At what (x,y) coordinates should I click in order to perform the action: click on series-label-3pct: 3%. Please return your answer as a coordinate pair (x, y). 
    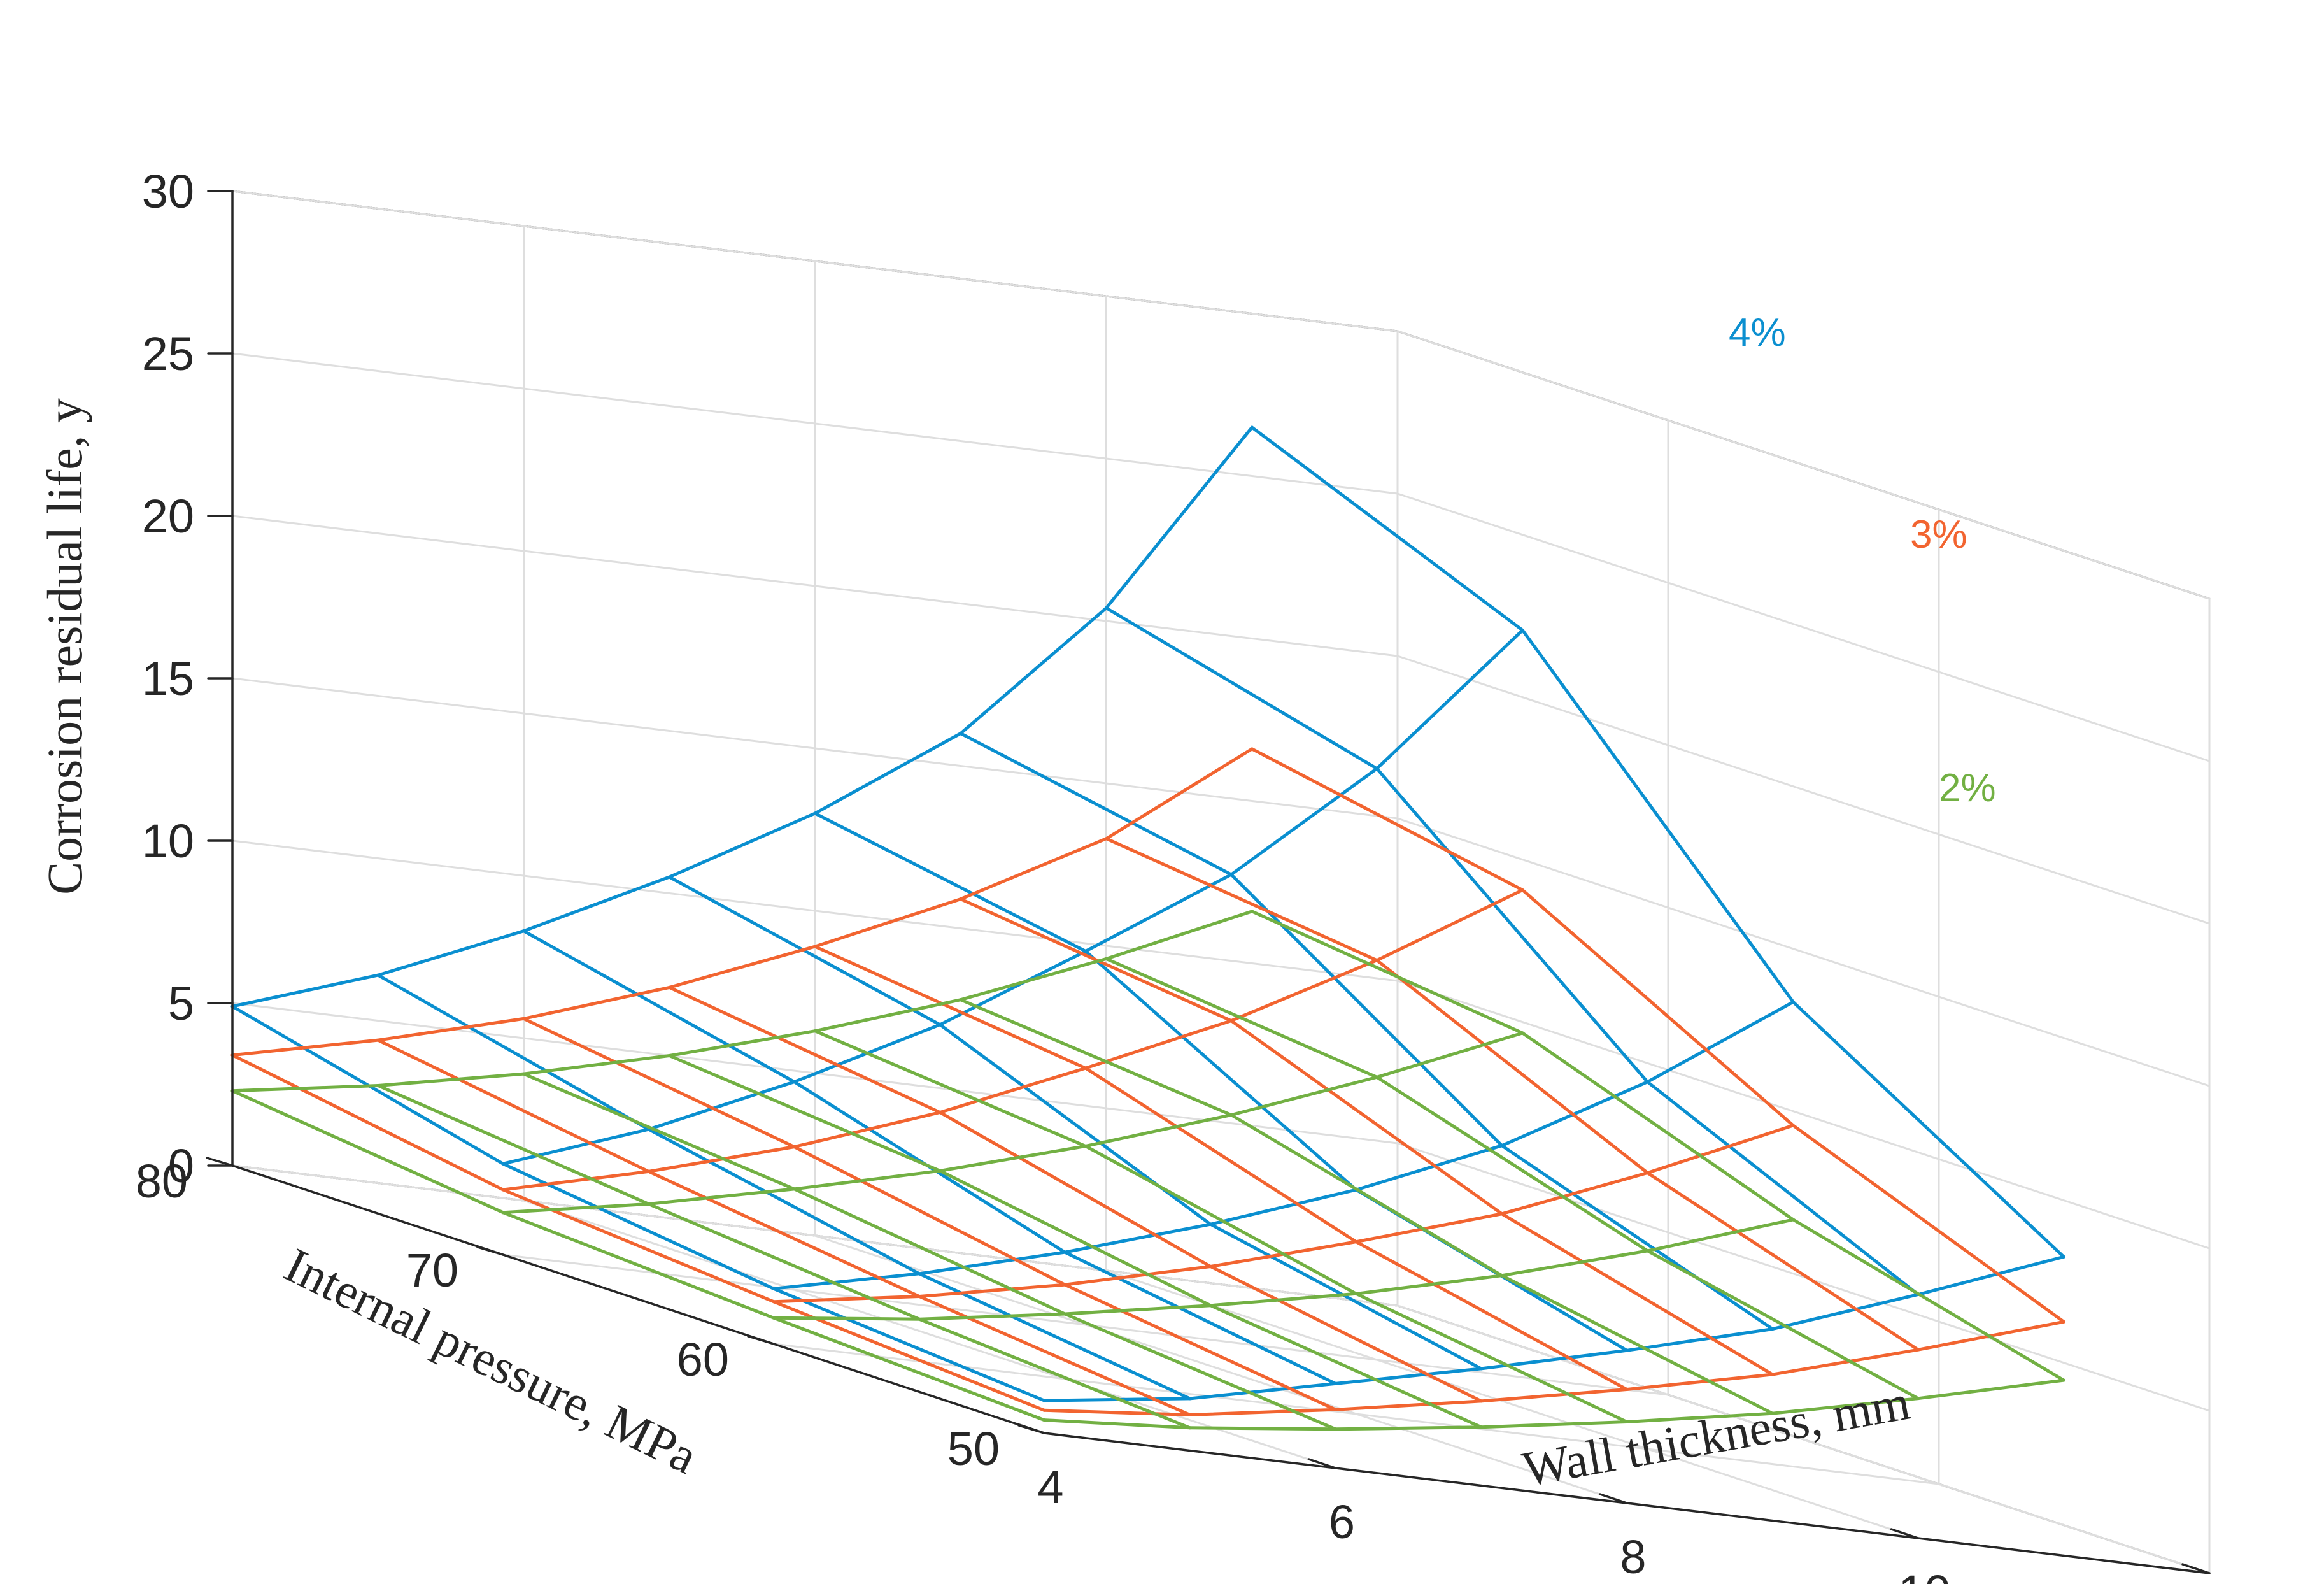
    Looking at the image, I should click on (1938, 535).